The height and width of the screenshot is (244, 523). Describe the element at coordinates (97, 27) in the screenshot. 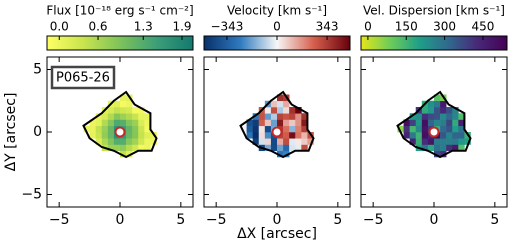

I see `colorbar-tick-label: 0.6` at that location.